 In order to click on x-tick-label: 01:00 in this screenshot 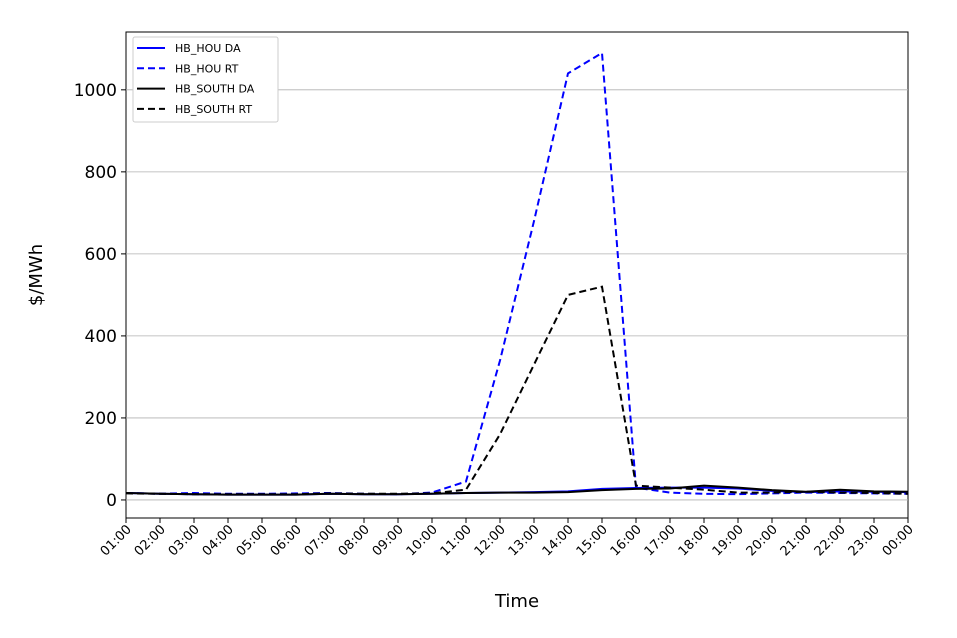, I will do `click(116, 540)`.